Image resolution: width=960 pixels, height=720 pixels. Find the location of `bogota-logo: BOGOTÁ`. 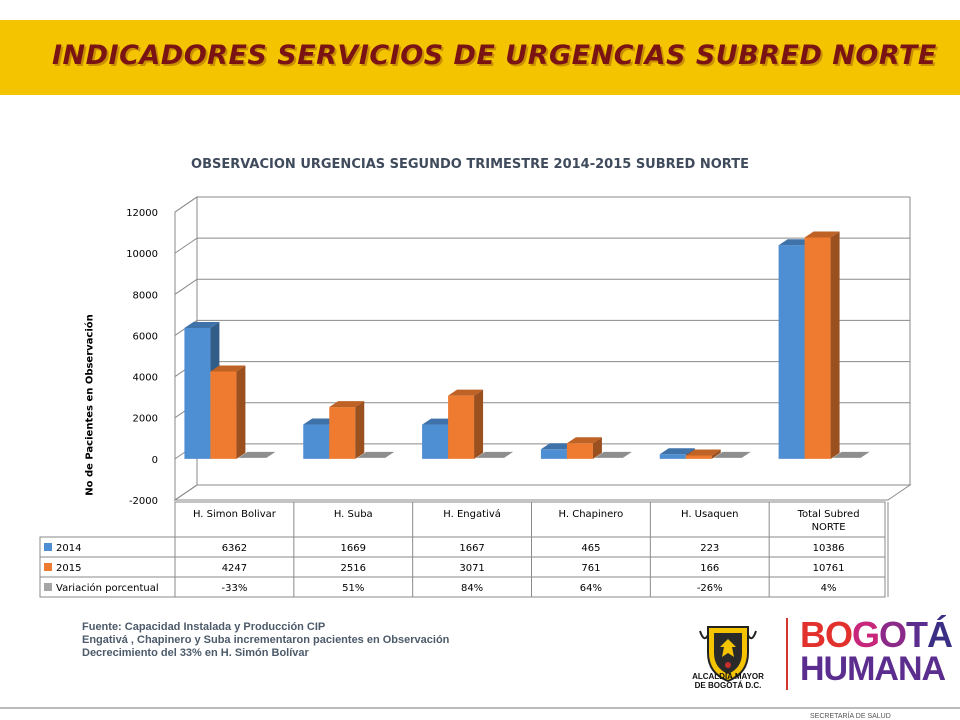

bogota-logo: BOGOTÁ is located at coordinates (876, 634).